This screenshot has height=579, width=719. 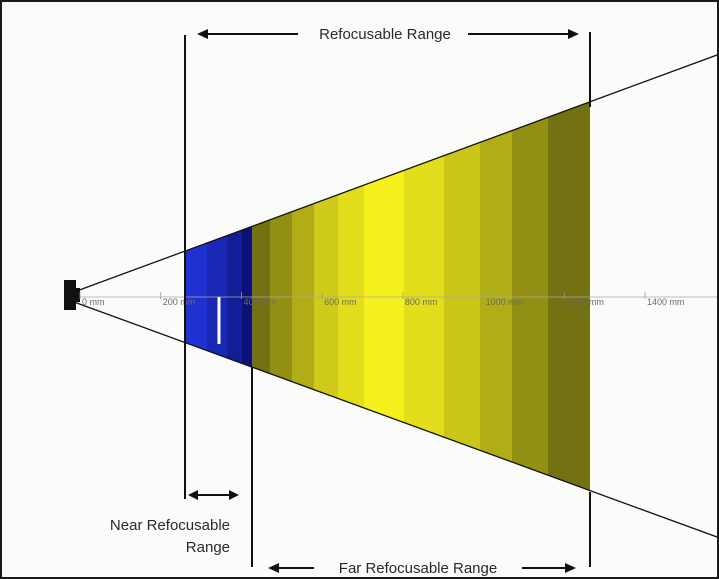 What do you see at coordinates (418, 568) in the screenshot?
I see `far-refocusable-range-label: Far Refocusable Range` at bounding box center [418, 568].